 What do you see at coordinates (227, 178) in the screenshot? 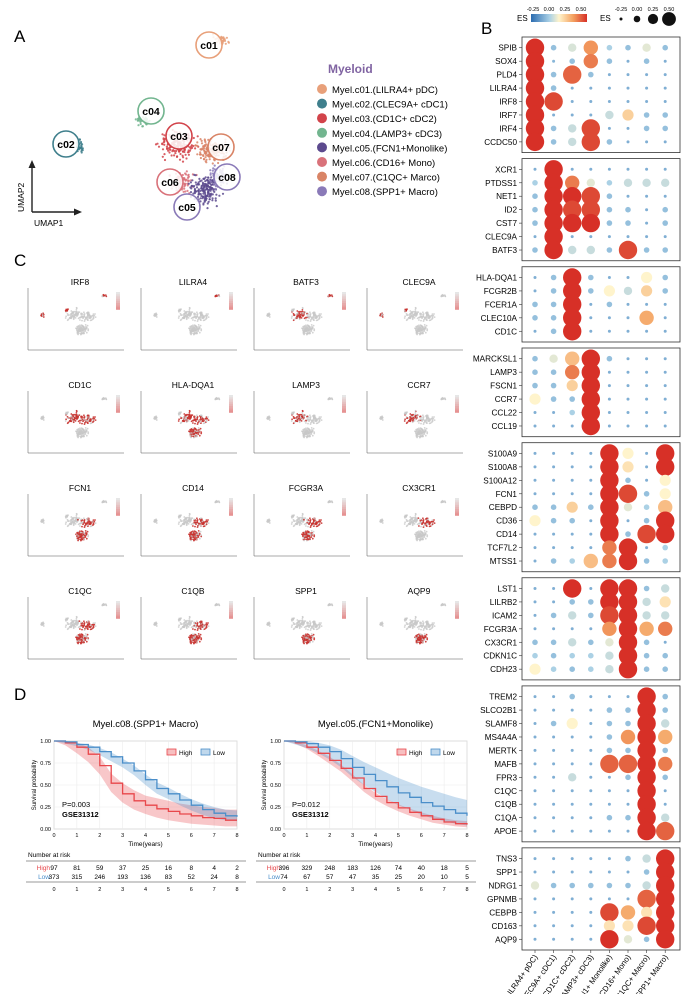
I see `cluster-label: c08` at bounding box center [227, 178].